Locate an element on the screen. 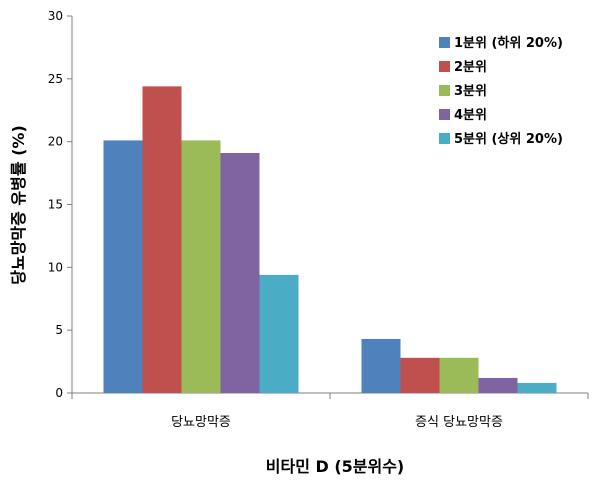 This screenshot has width=600, height=481. category-label: 증식 당뇨망막증 is located at coordinates (459, 422).